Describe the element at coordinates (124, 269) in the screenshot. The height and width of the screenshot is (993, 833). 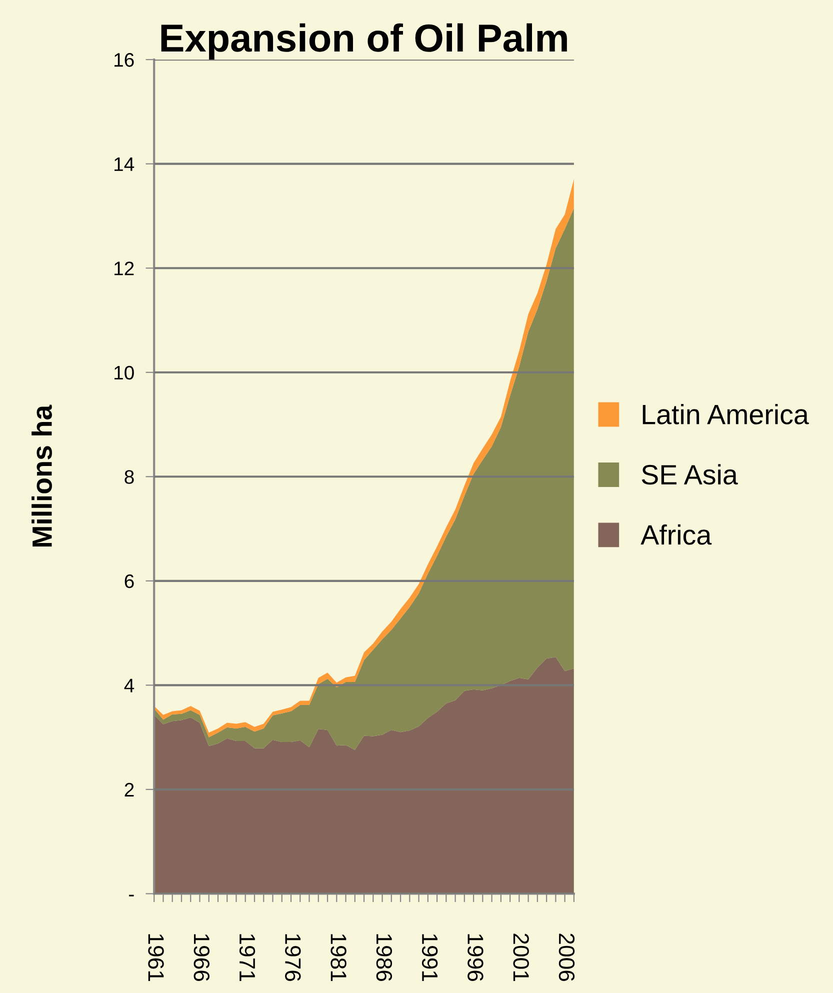
I see `y-tick-label: 12` at that location.